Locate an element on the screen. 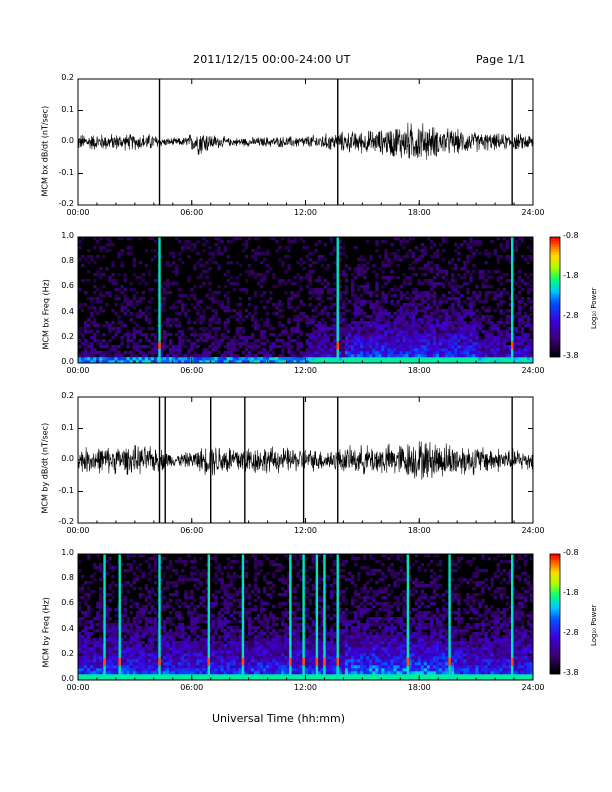 The width and height of the screenshot is (612, 792). colorbar-by is located at coordinates (555, 614).